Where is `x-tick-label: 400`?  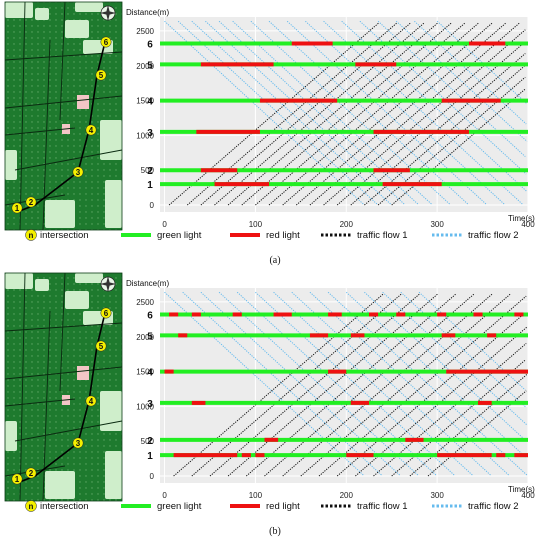
x-tick-label: 400 is located at coordinates (528, 495).